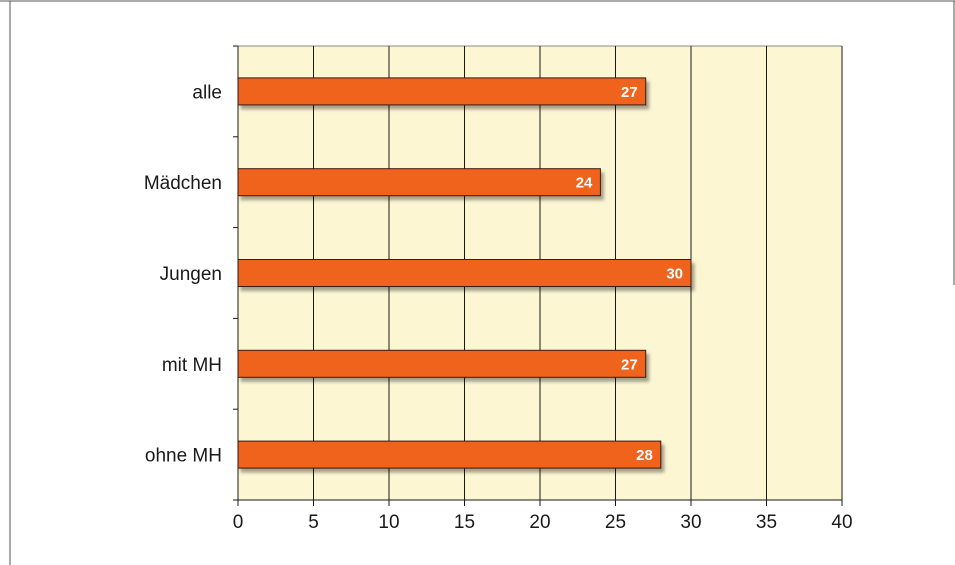 The width and height of the screenshot is (955, 565). I want to click on x-tick-label-5: 5, so click(313, 522).